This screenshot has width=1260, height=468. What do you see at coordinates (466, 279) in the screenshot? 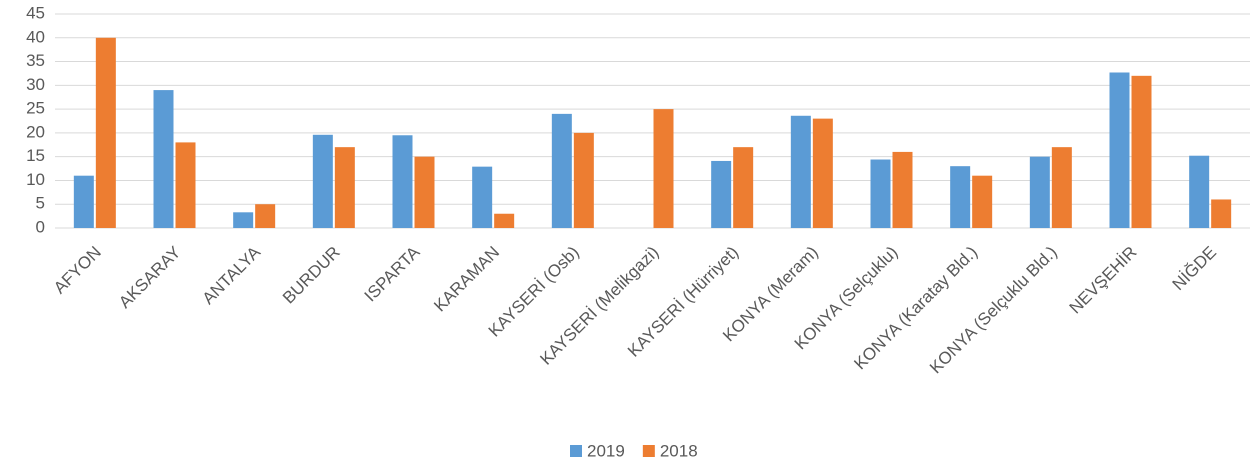
I see `x-tick-label: KARAMAN` at bounding box center [466, 279].